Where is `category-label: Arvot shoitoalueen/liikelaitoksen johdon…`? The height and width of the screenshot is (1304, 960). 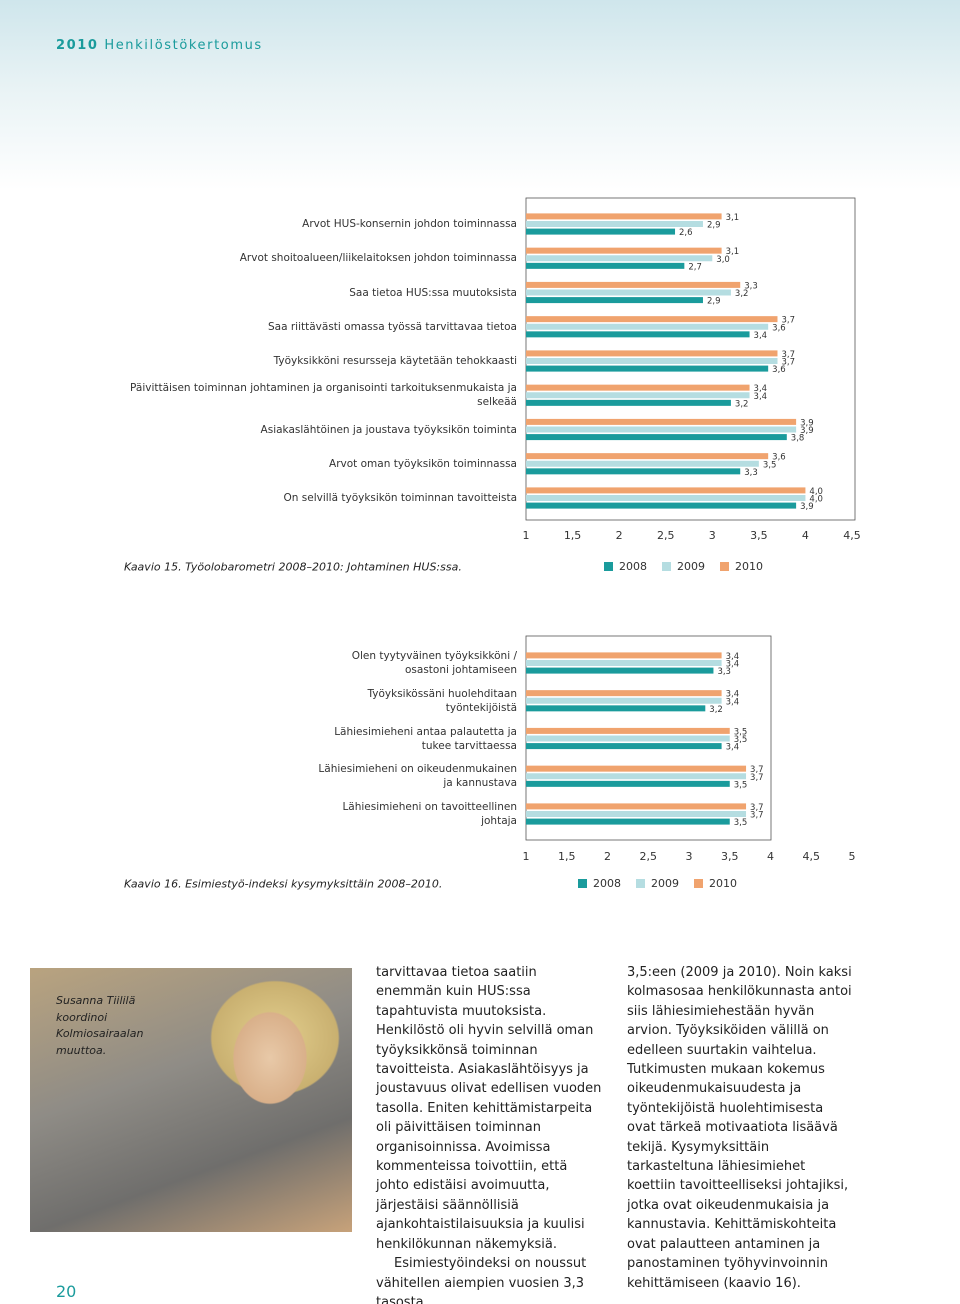 category-label: Arvot shoitoalueen/liikelaitoksen johdon… is located at coordinates (378, 258).